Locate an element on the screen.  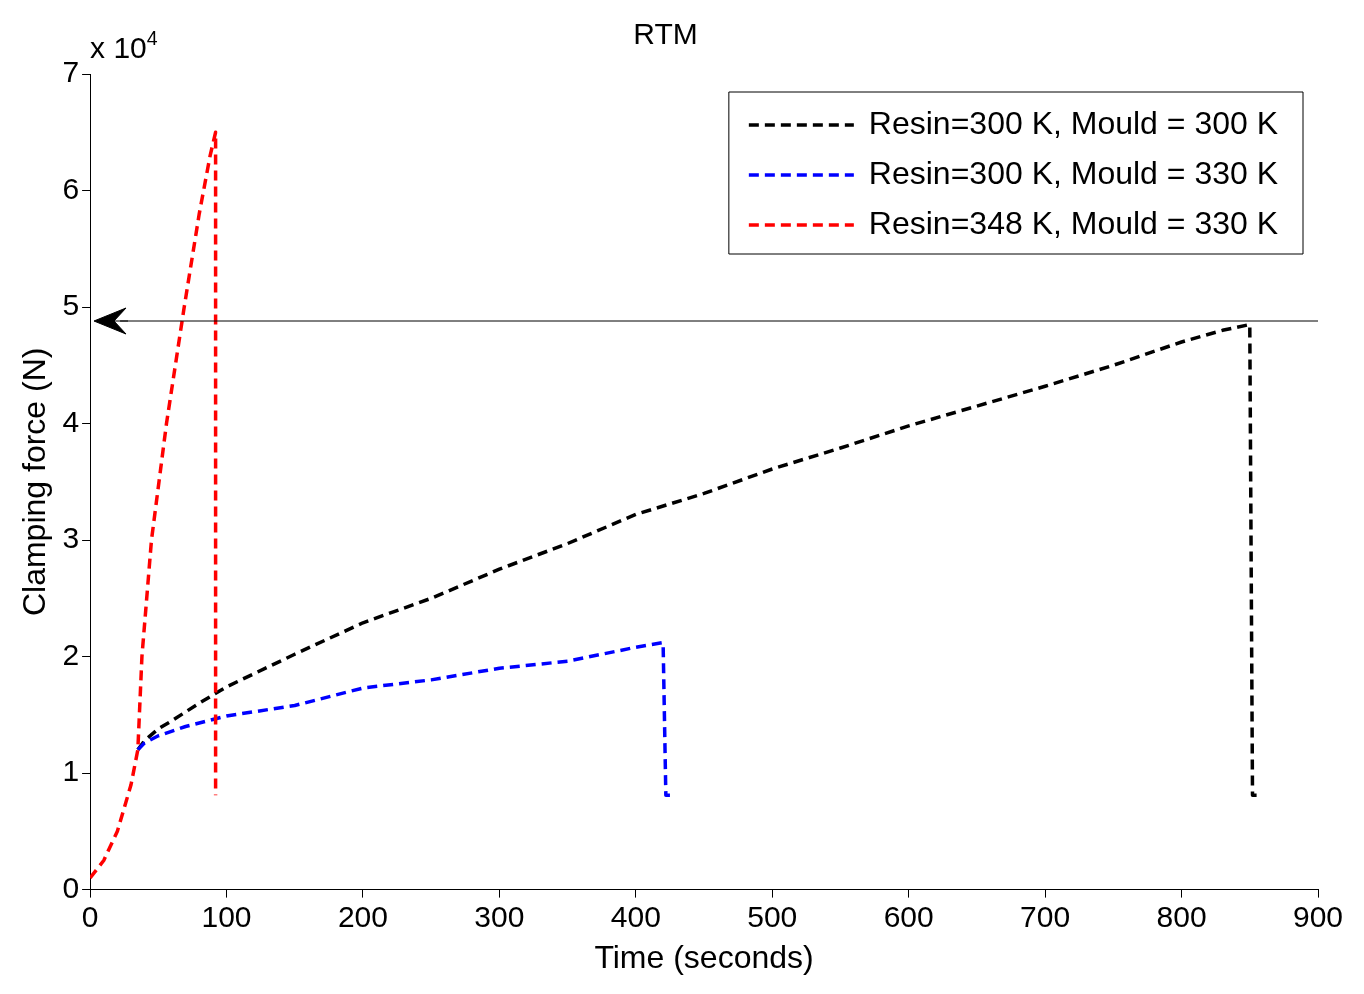
x-tick-label: 100 is located at coordinates (226, 916).